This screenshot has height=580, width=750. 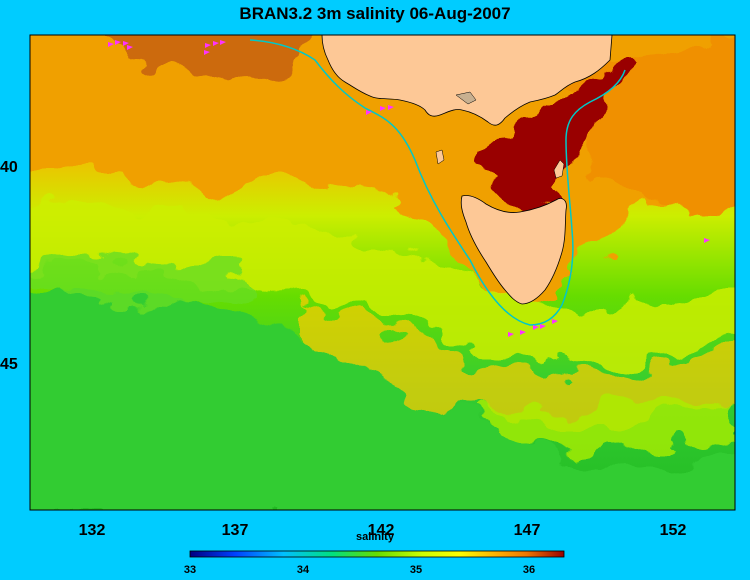 I want to click on y-tick-label: 40, so click(x=9, y=167).